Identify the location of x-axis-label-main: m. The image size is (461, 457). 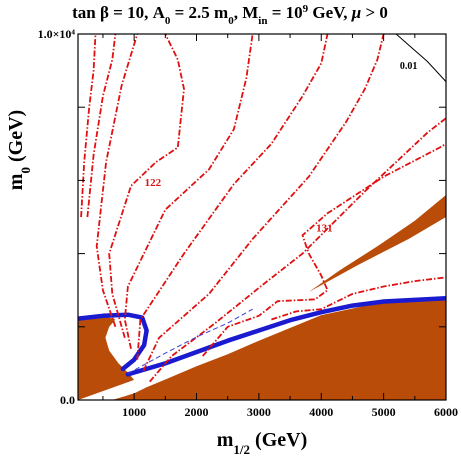
(225, 440).